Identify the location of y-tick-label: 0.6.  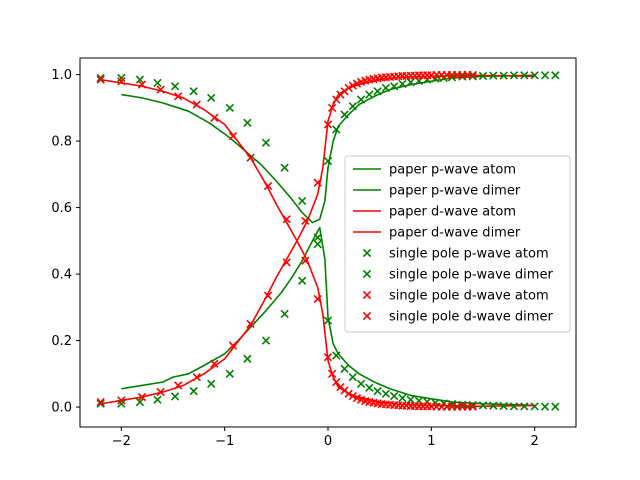
(61, 208).